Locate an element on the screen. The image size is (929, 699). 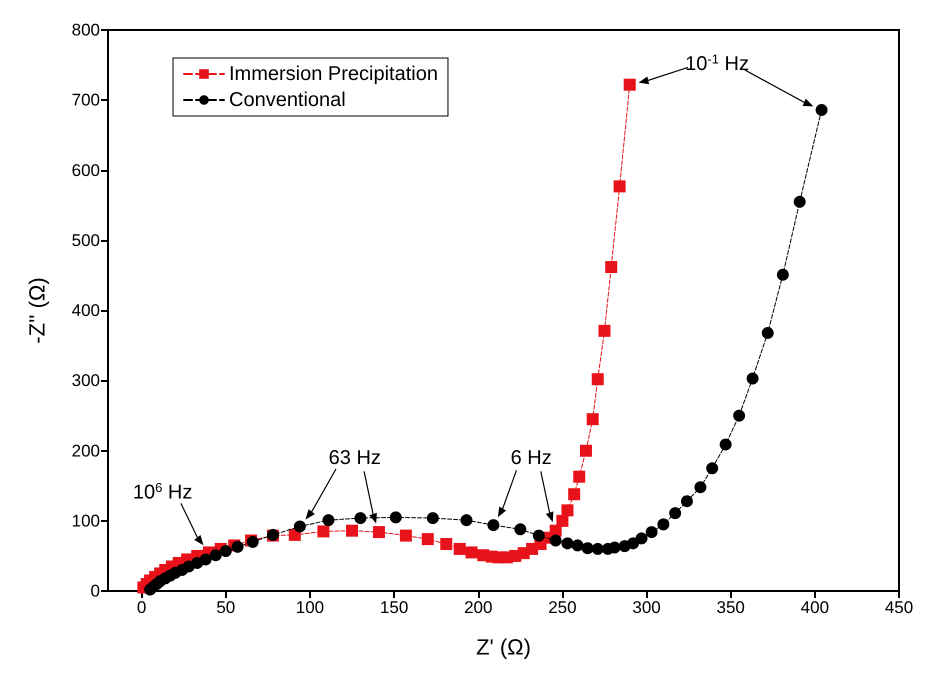
x-tick-label: 200 is located at coordinates (478, 607).